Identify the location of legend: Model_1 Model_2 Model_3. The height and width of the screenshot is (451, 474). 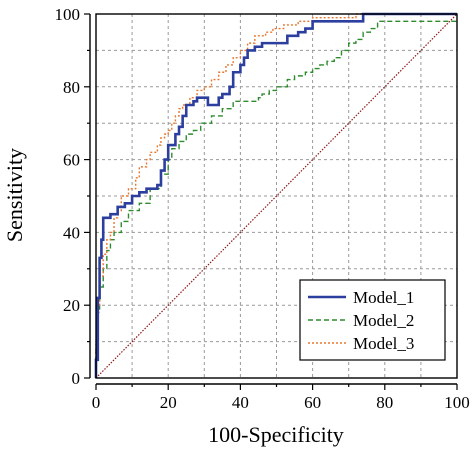
(372, 320).